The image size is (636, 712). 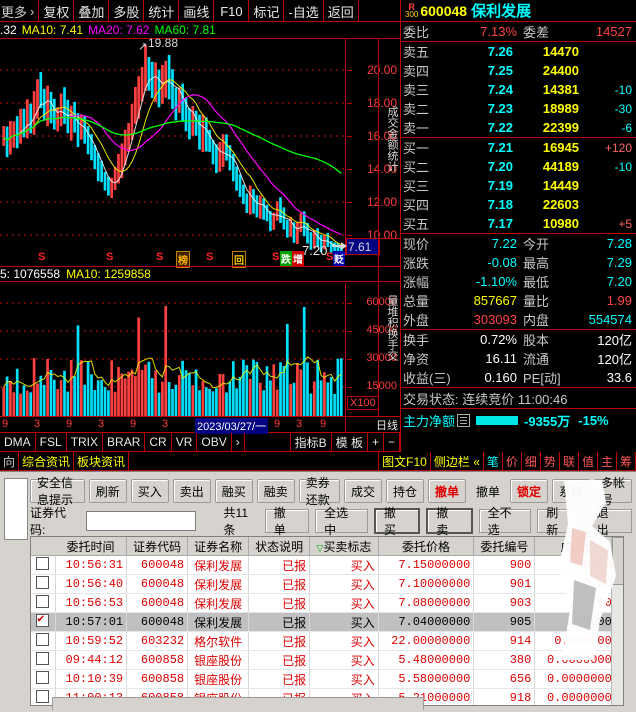 I want to click on info-tab-jia: 价, so click(x=512, y=461).